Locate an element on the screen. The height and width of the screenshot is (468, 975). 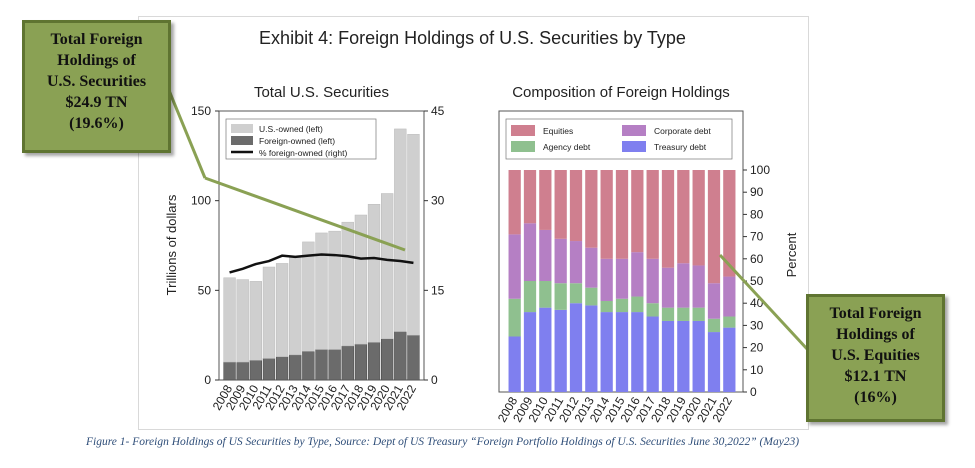
legend-swatch-us-owned is located at coordinates (242, 128).